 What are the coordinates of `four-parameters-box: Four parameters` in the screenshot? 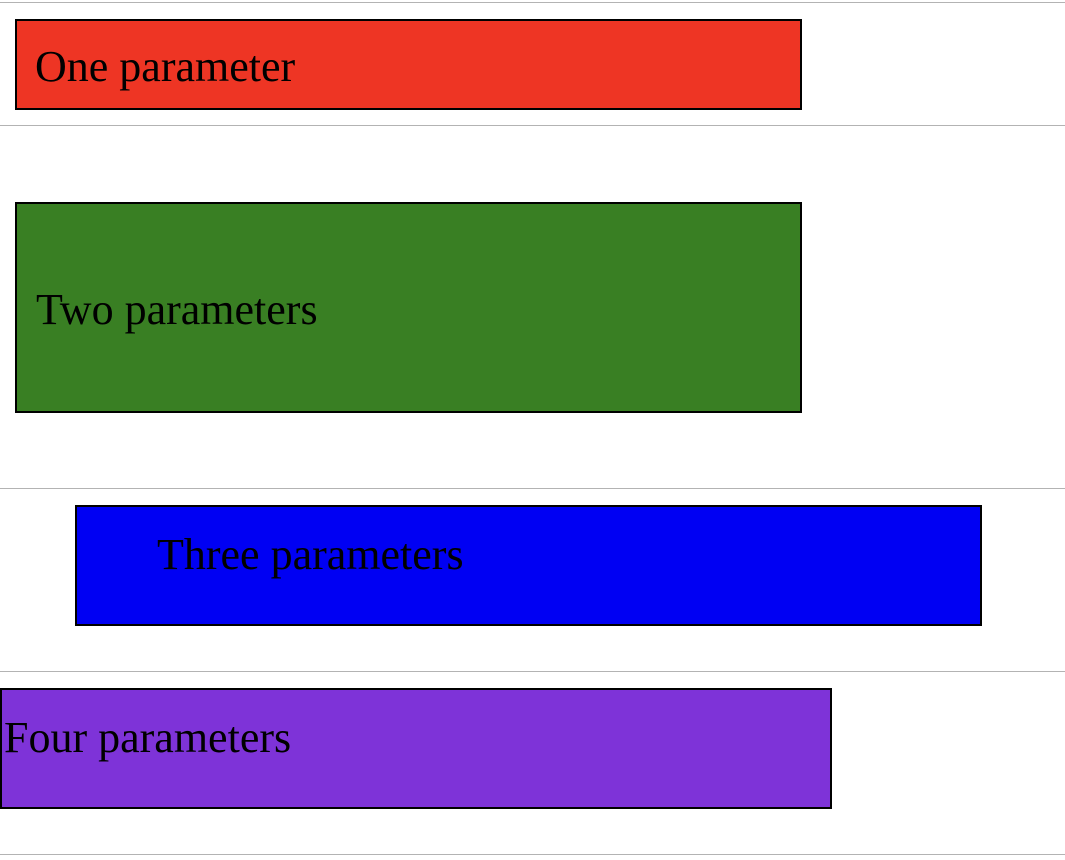 It's located at (416, 748).